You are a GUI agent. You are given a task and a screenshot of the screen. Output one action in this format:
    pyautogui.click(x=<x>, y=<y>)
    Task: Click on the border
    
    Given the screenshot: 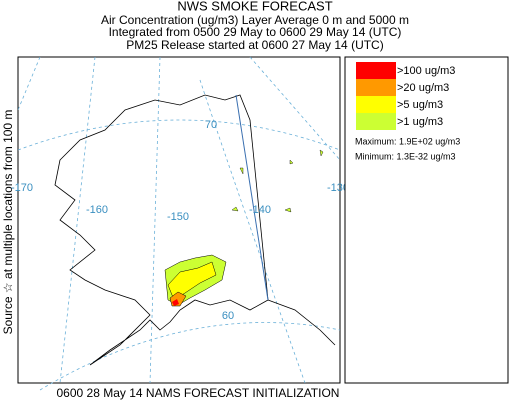 What is the action you would take?
    pyautogui.click(x=252, y=197)
    